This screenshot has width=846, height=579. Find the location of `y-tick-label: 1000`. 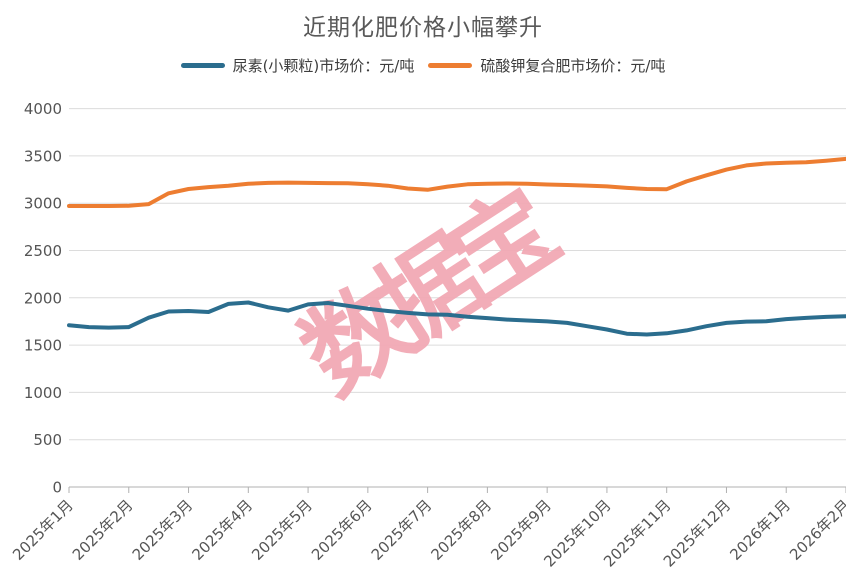

y-tick-label: 1000 is located at coordinates (43, 393).